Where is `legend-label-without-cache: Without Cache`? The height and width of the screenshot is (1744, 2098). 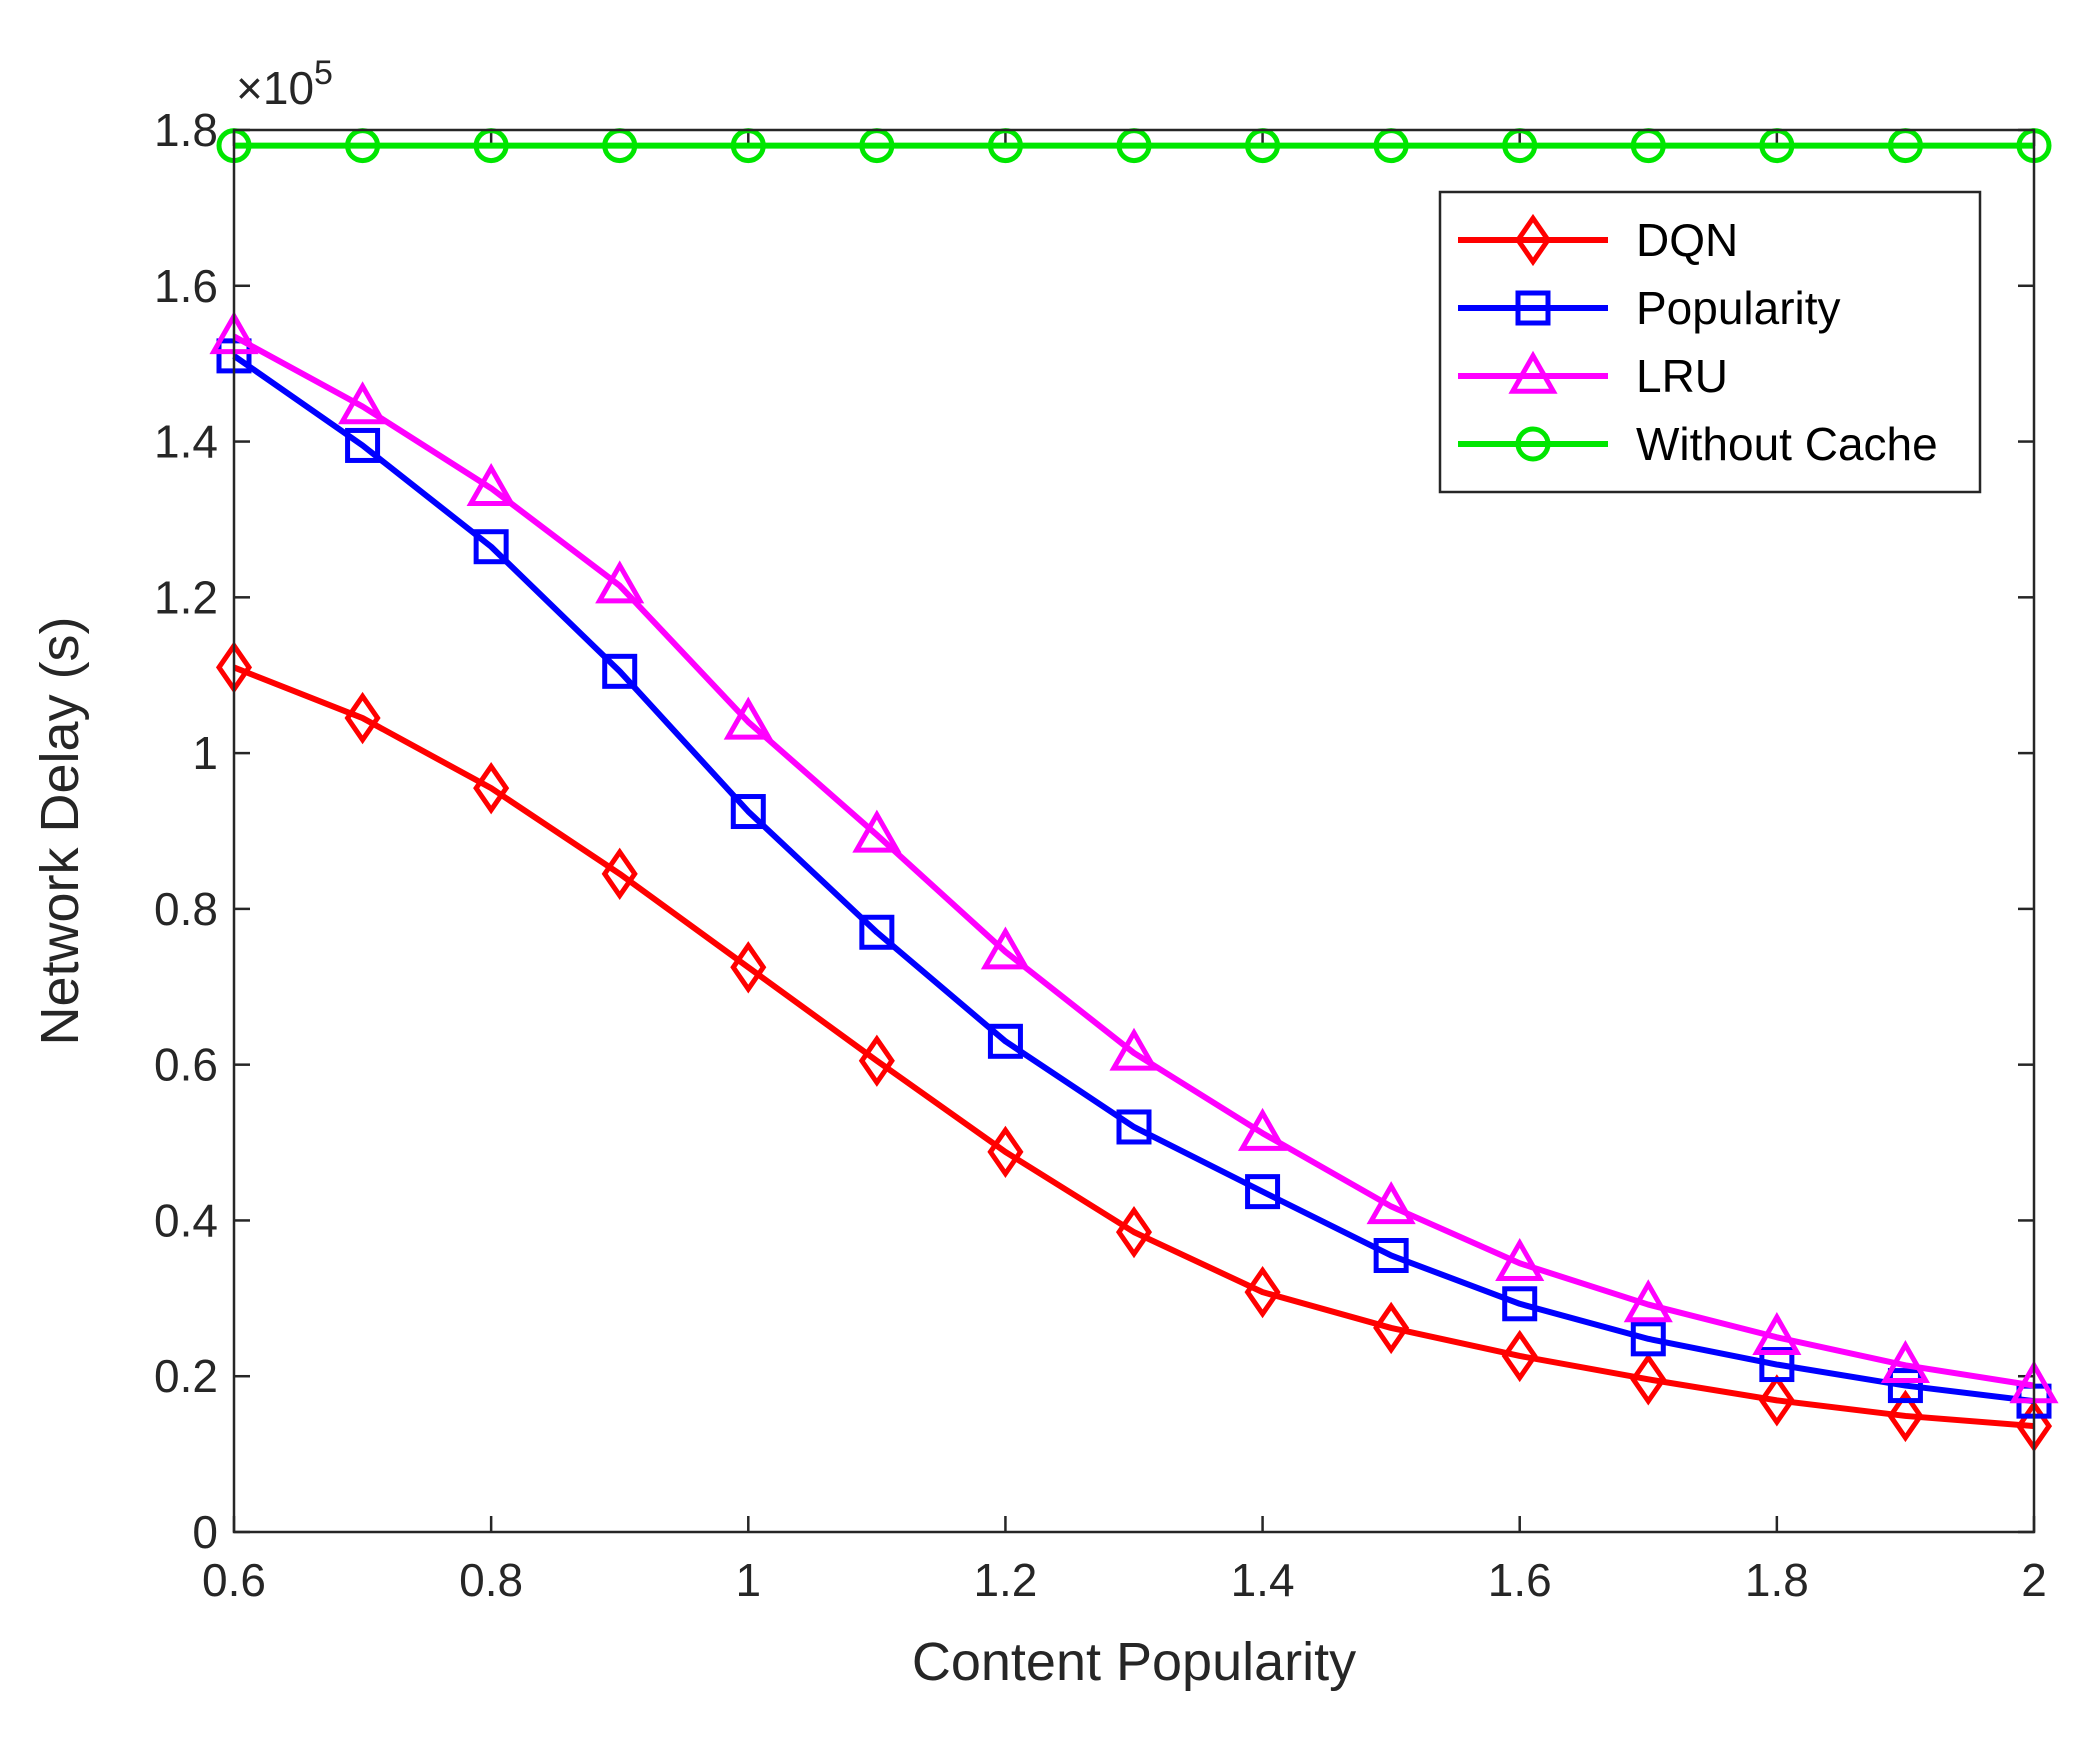
legend-label-without-cache: Without Cache is located at coordinates (1787, 444).